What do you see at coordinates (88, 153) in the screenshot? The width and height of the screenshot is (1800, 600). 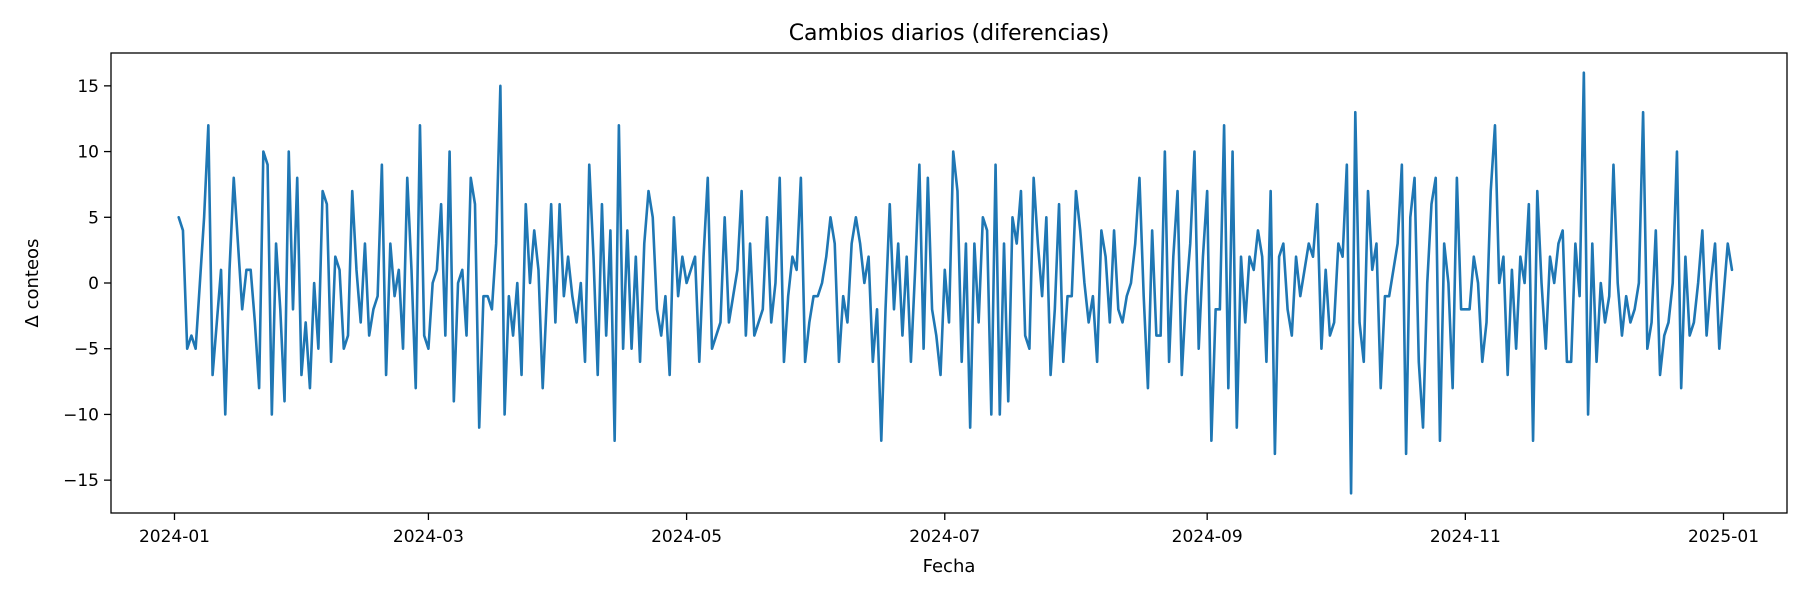 I see `y-tick-label: 10` at bounding box center [88, 153].